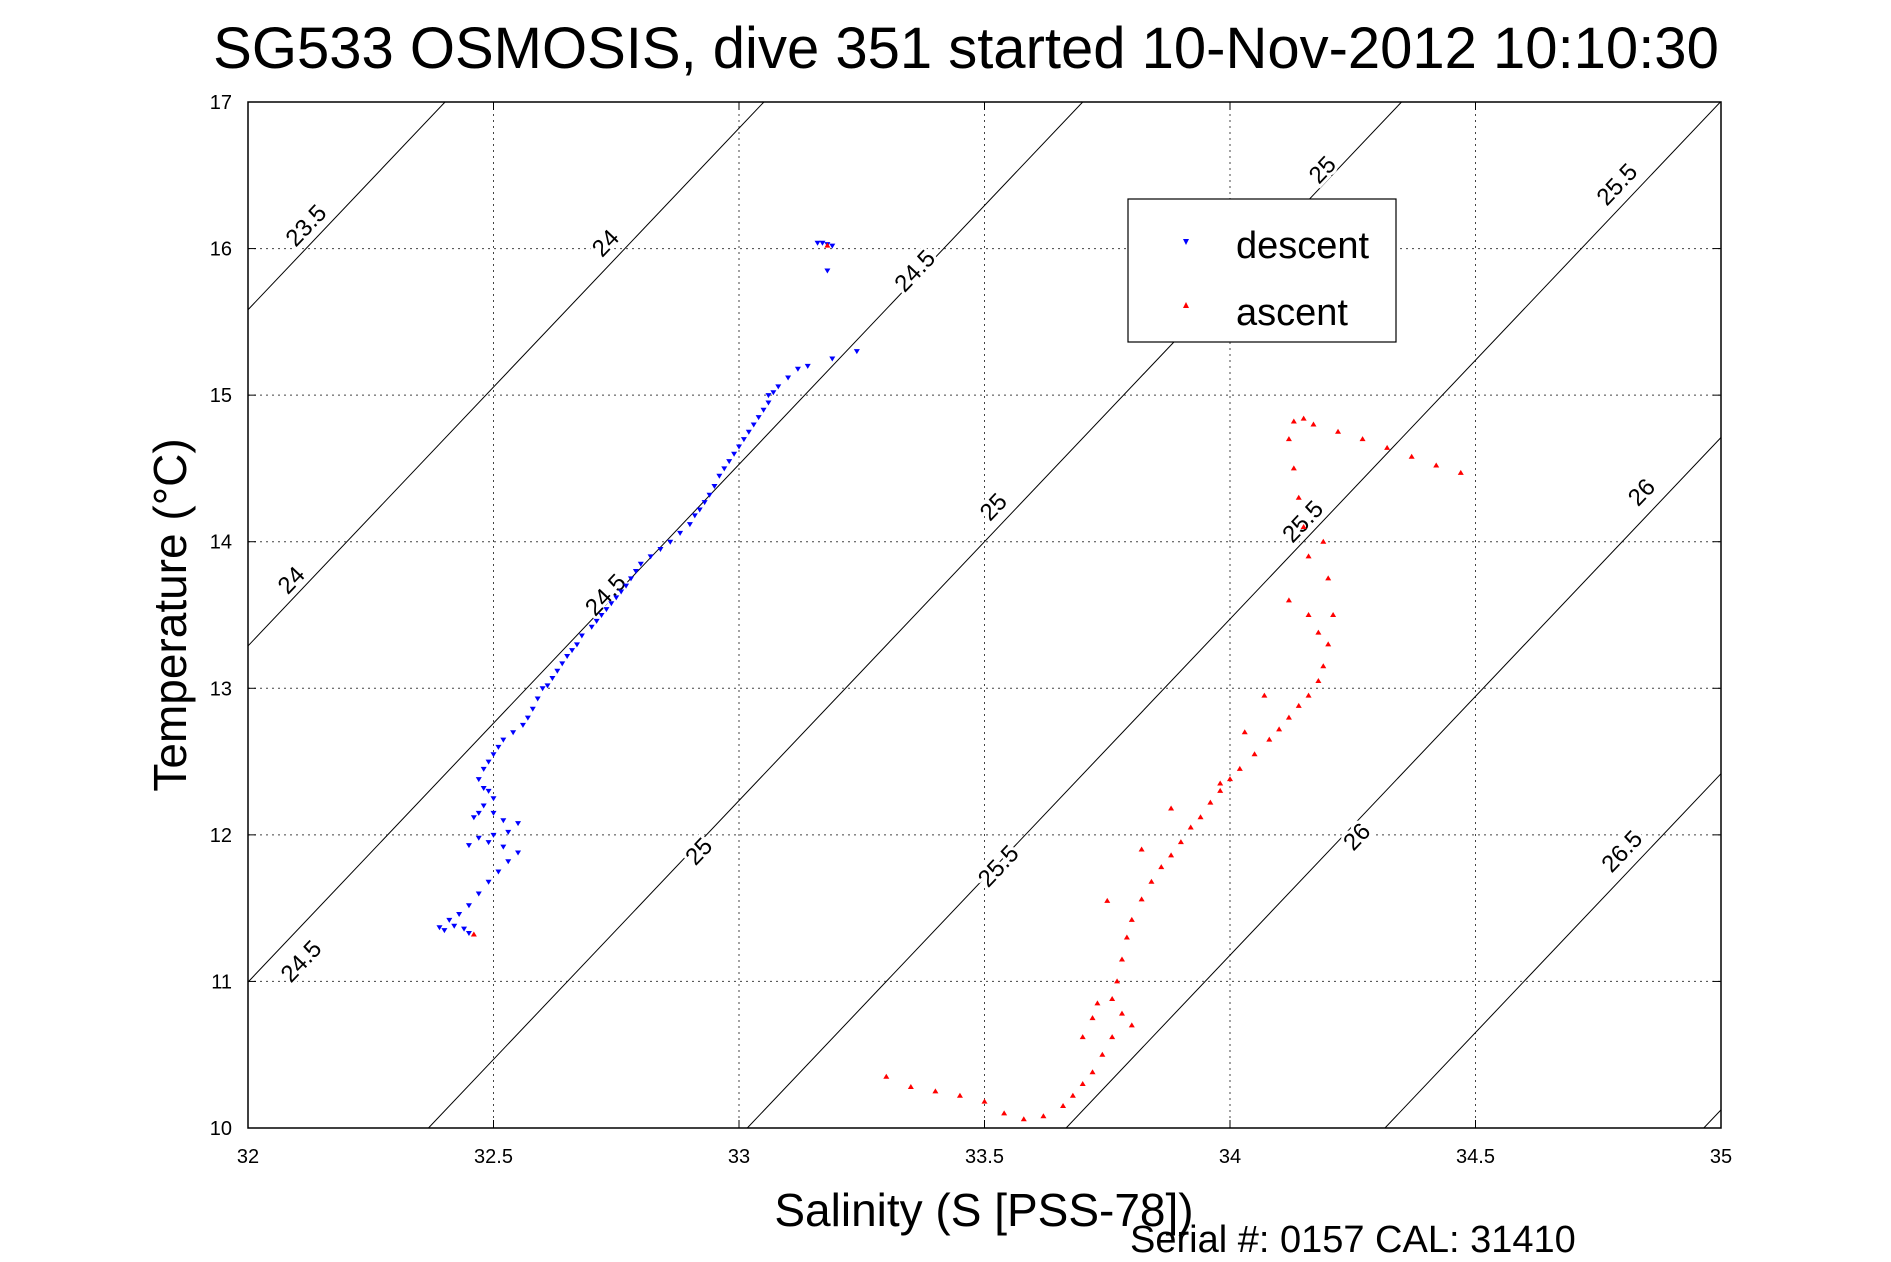  What do you see at coordinates (1262, 270) in the screenshot?
I see `legend: descent ascent` at bounding box center [1262, 270].